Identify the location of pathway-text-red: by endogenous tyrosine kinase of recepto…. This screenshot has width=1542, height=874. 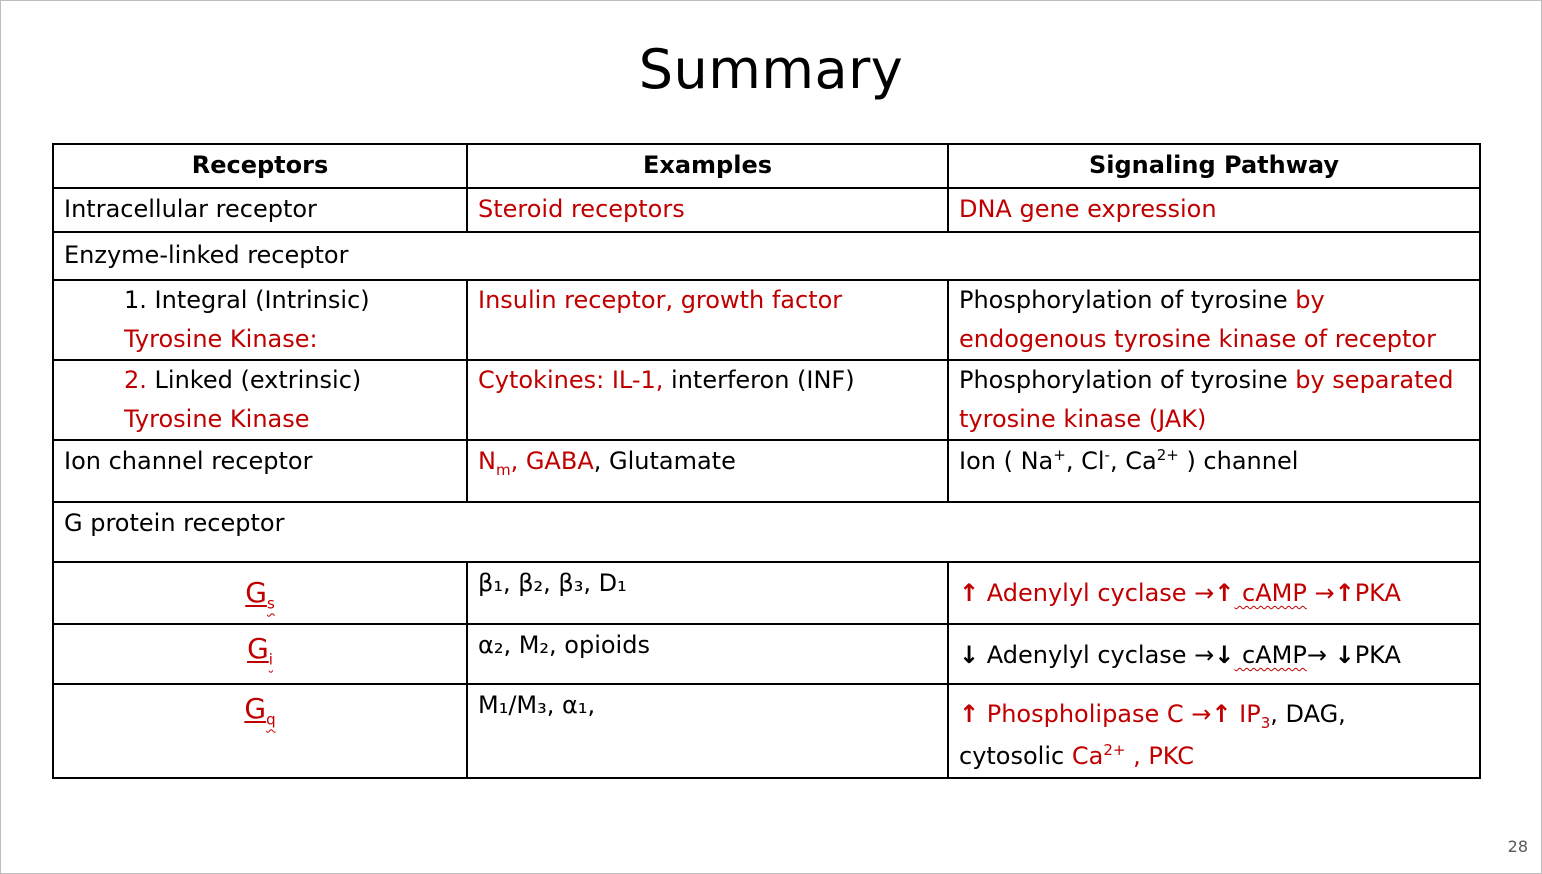
(1197, 319).